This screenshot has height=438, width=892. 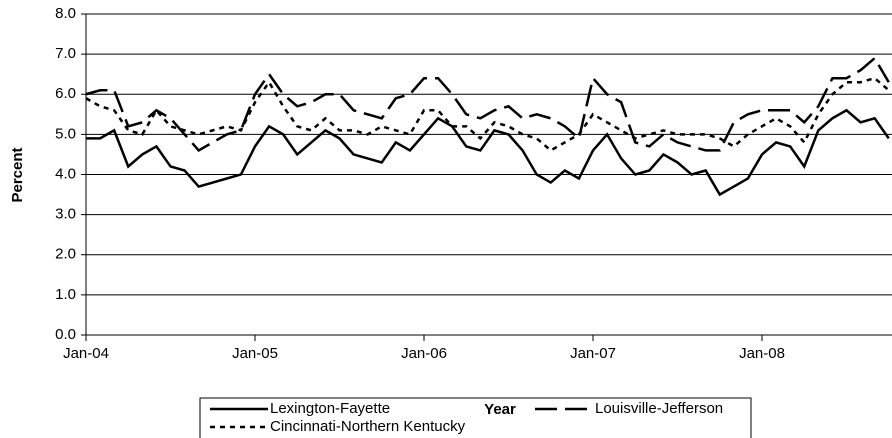 What do you see at coordinates (65, 133) in the screenshot?
I see `y-tick-label: 5.0` at bounding box center [65, 133].